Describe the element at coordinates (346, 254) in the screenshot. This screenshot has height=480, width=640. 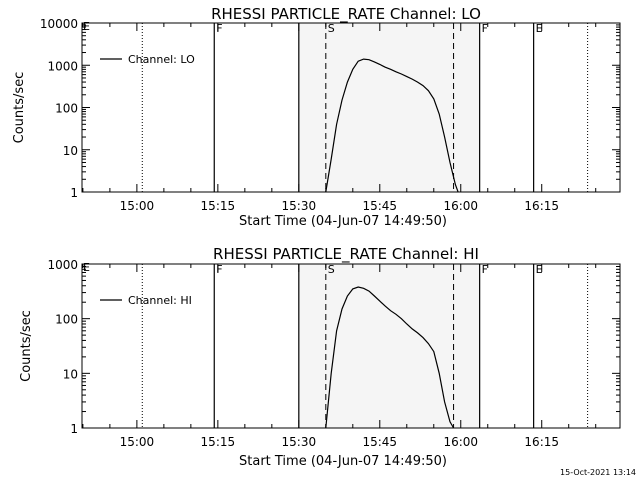
I see `chart-title: RHESSI PARTICLE_RATE Channel: HI` at that location.